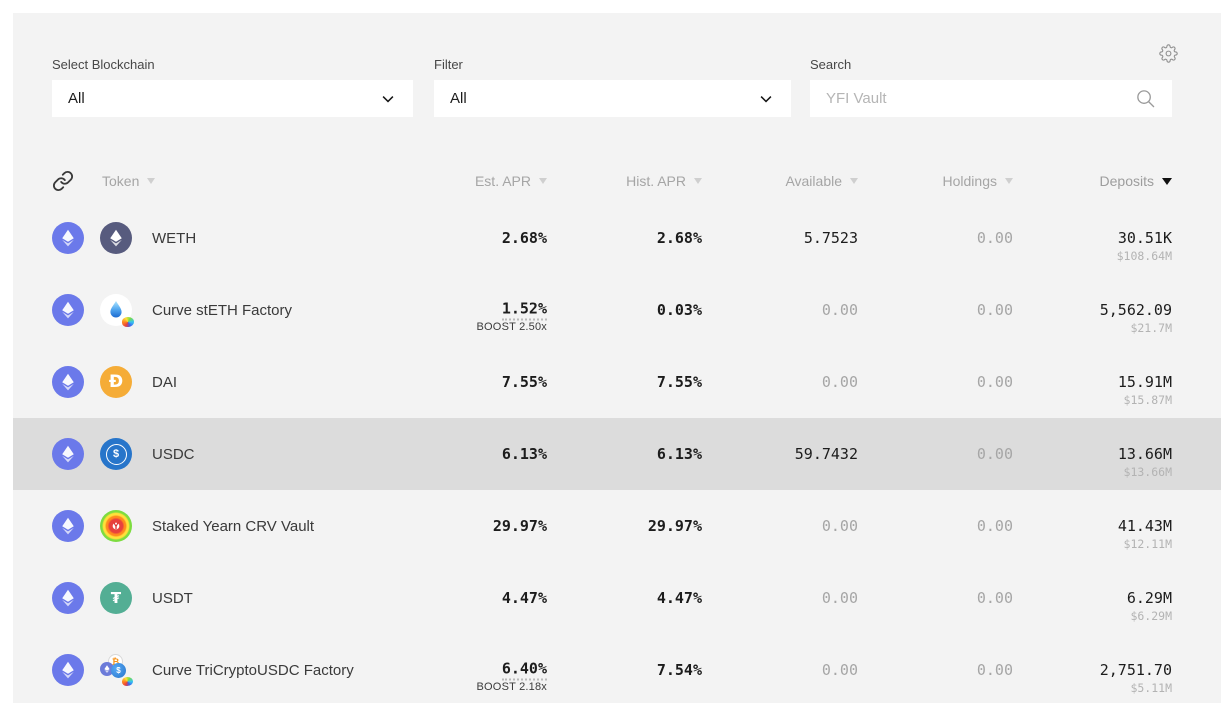  What do you see at coordinates (813, 181) in the screenshot?
I see `column-label: Available` at bounding box center [813, 181].